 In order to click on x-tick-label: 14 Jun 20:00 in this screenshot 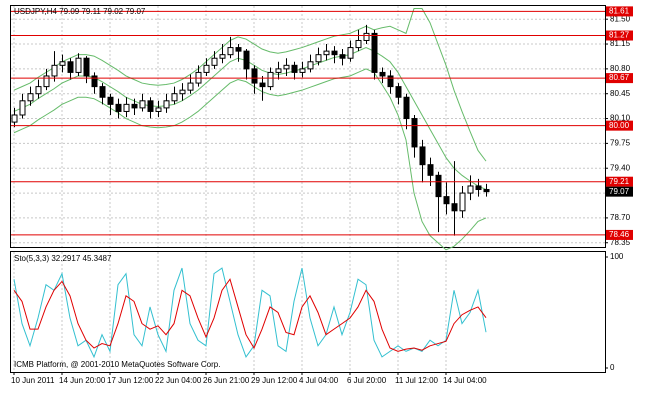, I will do `click(82, 380)`.